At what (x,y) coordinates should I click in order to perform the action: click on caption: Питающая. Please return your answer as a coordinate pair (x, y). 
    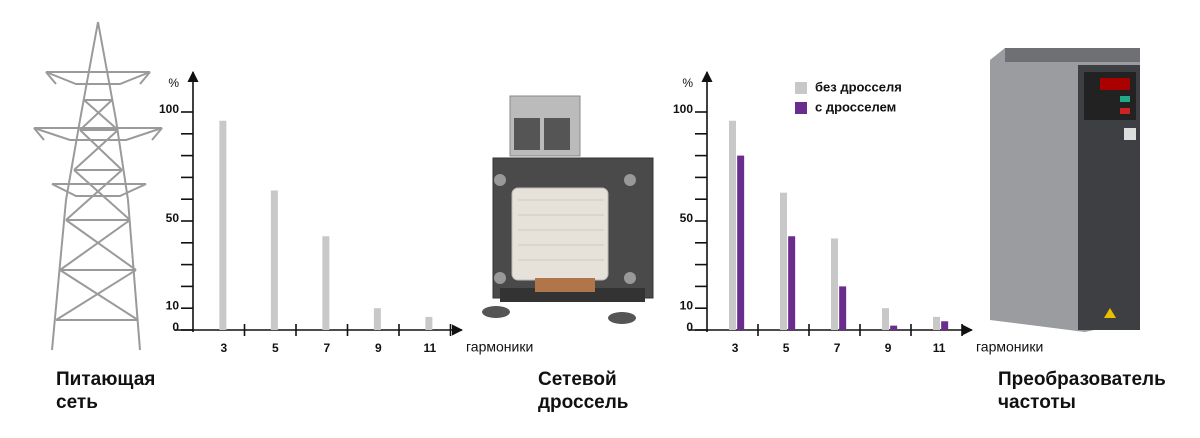
    Looking at the image, I should click on (105, 379).